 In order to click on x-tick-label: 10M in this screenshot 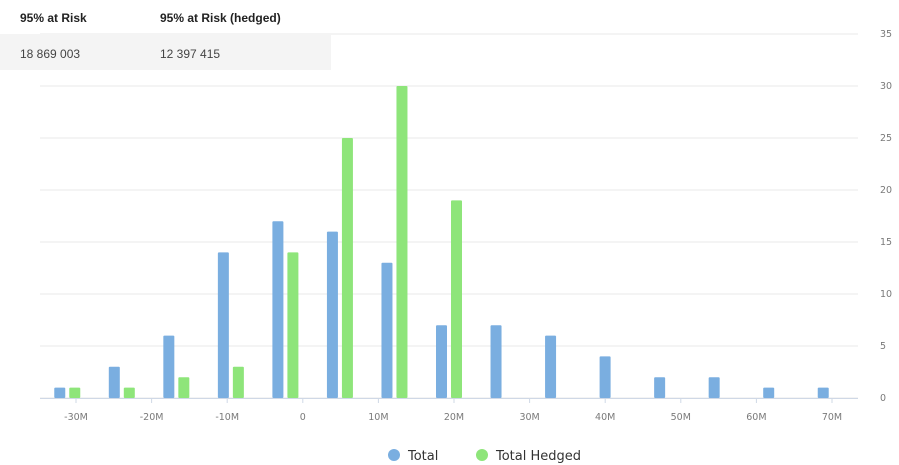, I will do `click(378, 417)`.